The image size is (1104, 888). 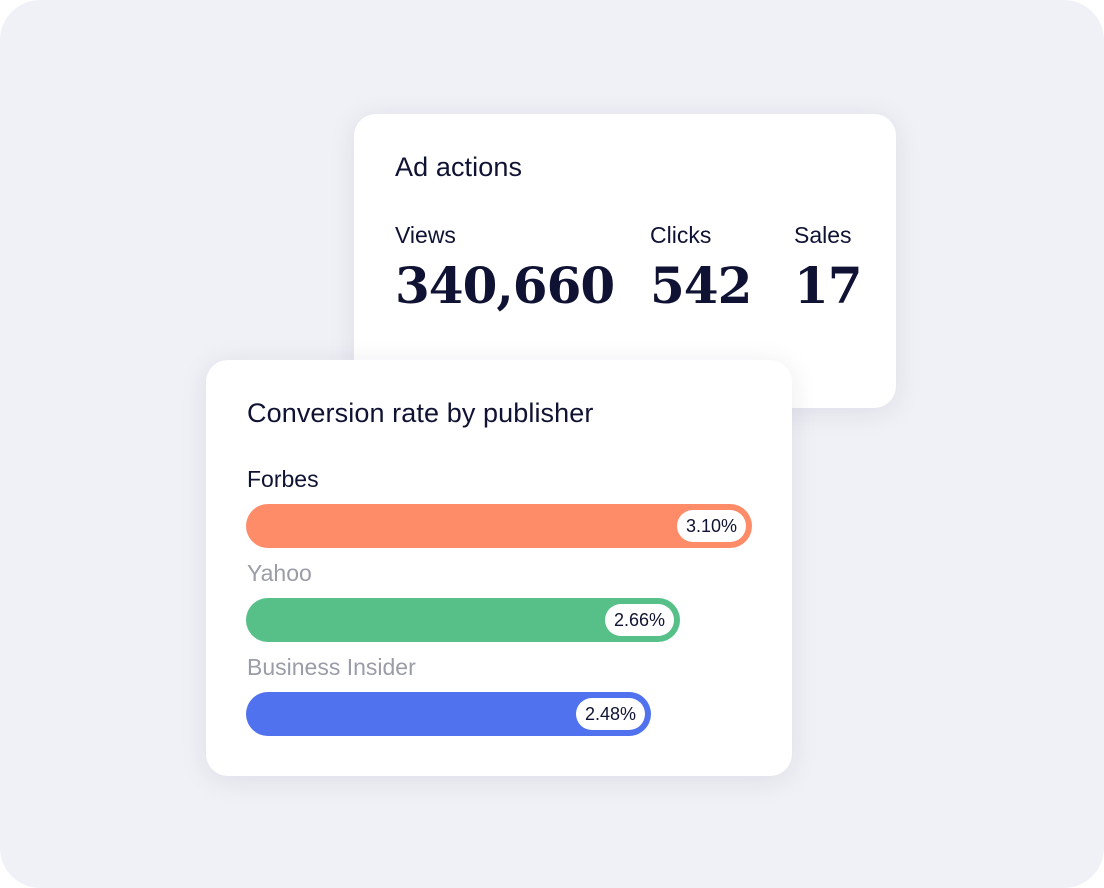 What do you see at coordinates (459, 167) in the screenshot?
I see `ad-actions-title: Ad actions` at bounding box center [459, 167].